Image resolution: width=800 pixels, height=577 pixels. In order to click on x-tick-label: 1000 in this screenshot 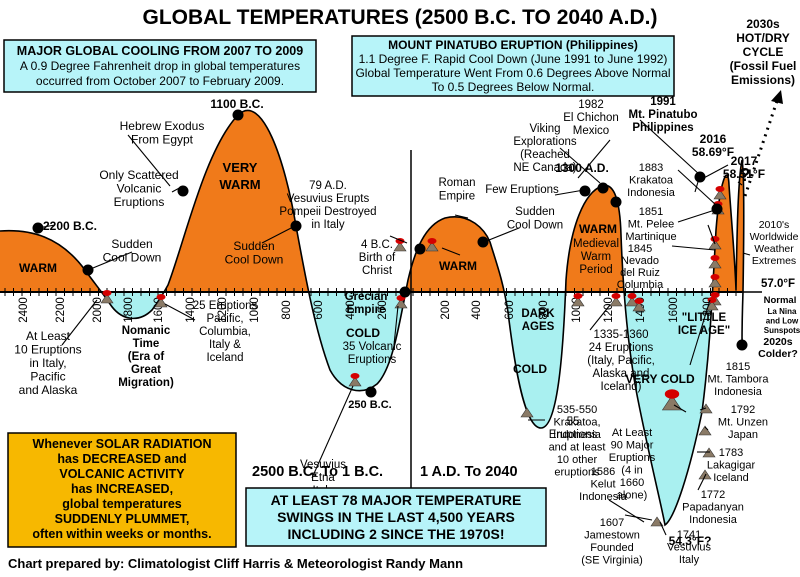, I will do `click(255, 310)`.